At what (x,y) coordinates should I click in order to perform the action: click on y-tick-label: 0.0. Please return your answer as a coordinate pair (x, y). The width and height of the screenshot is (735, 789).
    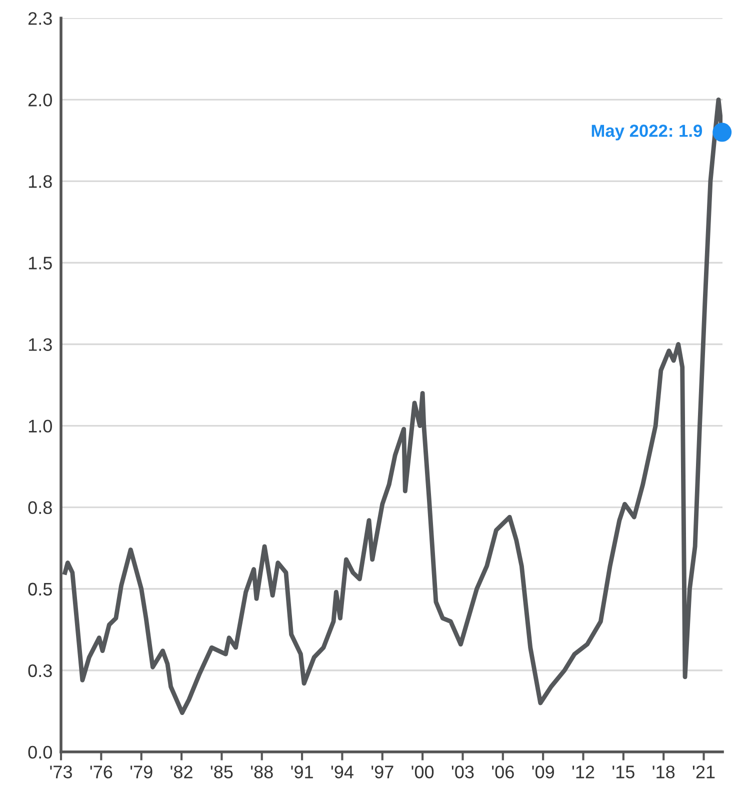
    Looking at the image, I should click on (40, 752).